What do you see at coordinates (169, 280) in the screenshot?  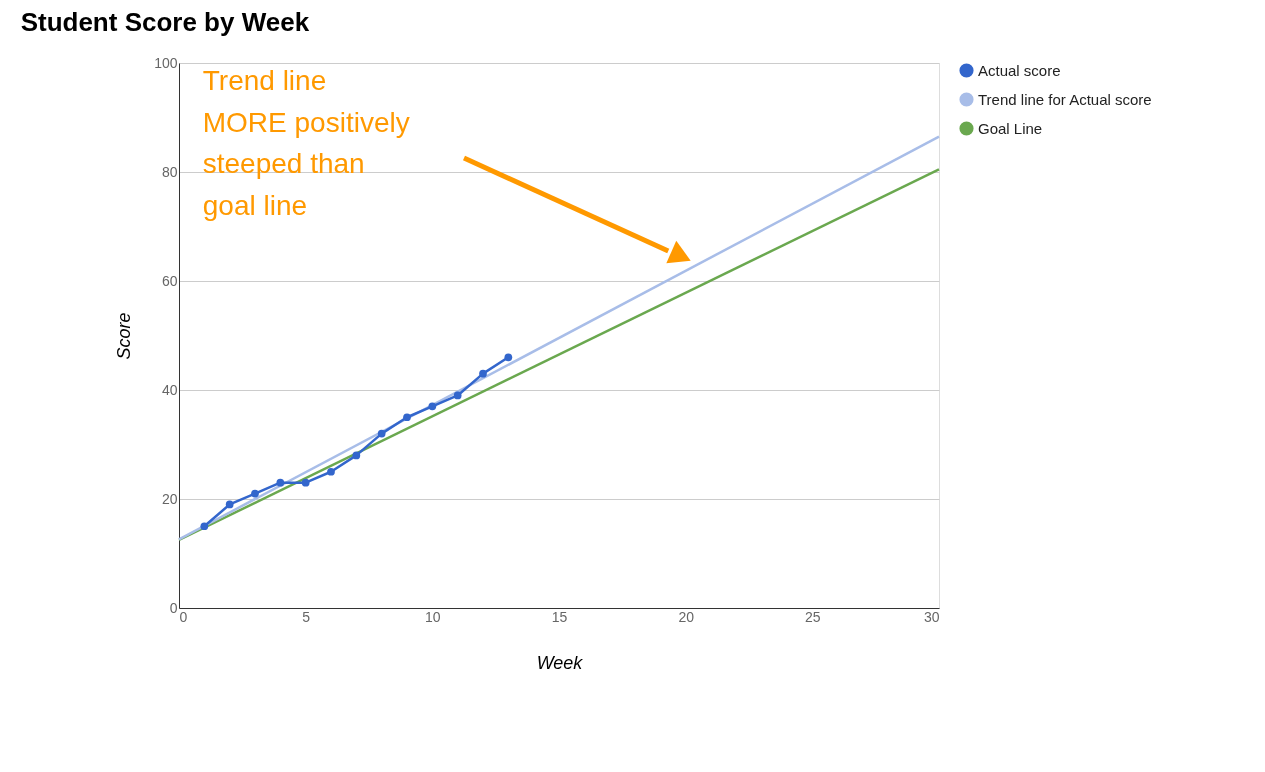 I see `y-tick-label: 60` at bounding box center [169, 280].